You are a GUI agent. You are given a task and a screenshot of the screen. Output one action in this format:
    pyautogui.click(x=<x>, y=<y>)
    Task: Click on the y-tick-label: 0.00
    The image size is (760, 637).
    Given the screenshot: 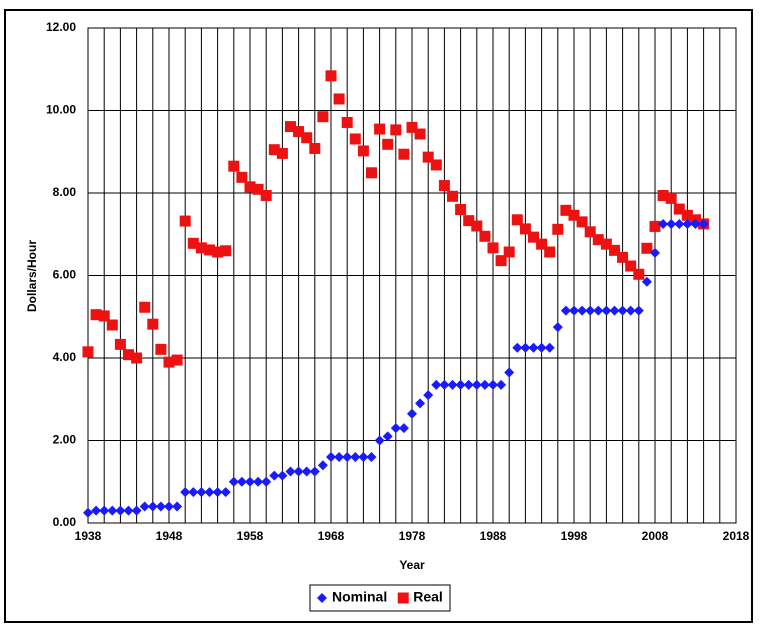 What is the action you would take?
    pyautogui.click(x=65, y=522)
    